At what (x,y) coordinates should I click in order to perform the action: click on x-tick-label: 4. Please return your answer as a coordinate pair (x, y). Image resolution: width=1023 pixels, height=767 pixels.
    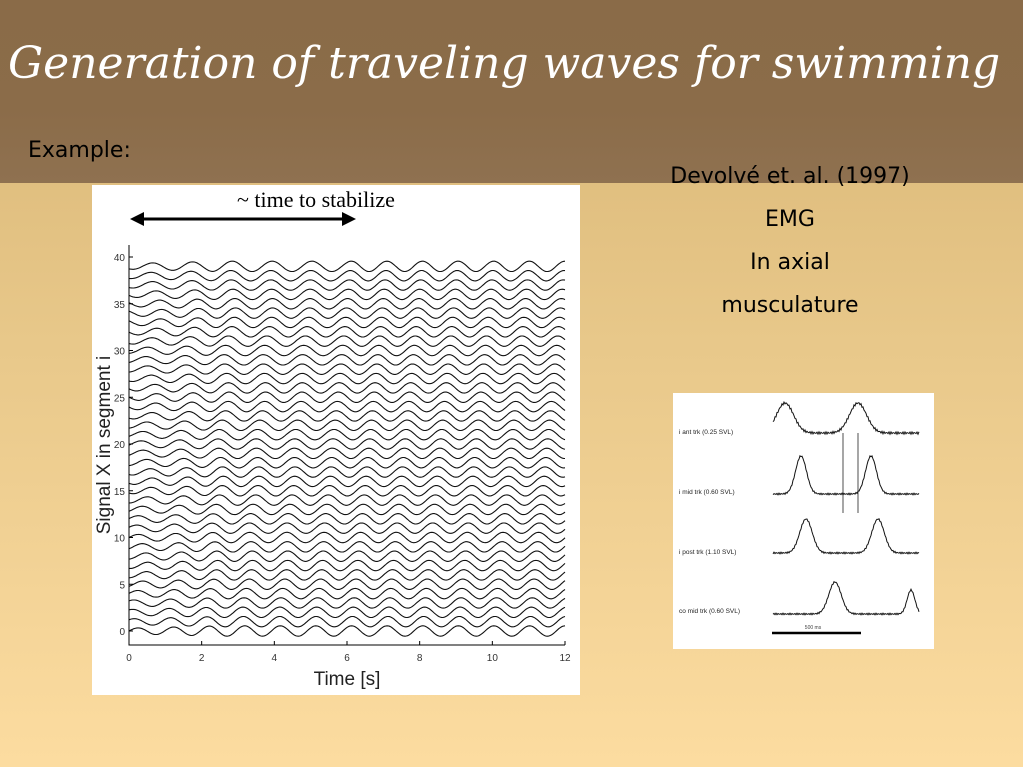
    Looking at the image, I should click on (275, 658).